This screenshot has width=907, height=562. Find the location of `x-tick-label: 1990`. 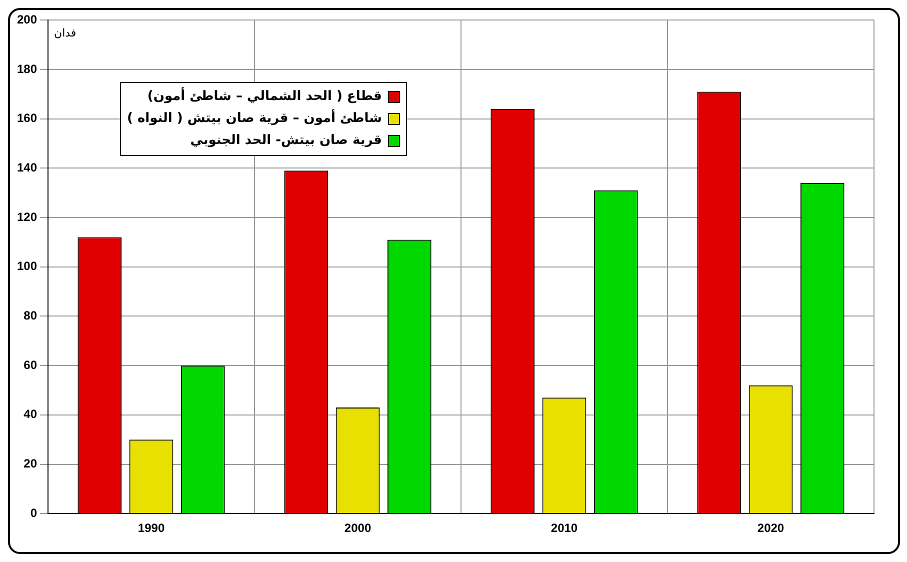

x-tick-label: 1990 is located at coordinates (151, 528).